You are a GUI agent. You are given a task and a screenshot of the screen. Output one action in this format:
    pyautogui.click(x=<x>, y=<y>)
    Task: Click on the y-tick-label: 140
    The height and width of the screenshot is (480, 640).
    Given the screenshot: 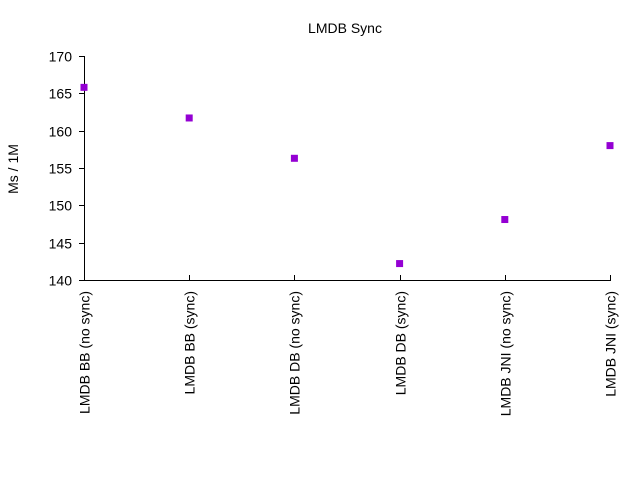 What is the action you would take?
    pyautogui.click(x=61, y=281)
    